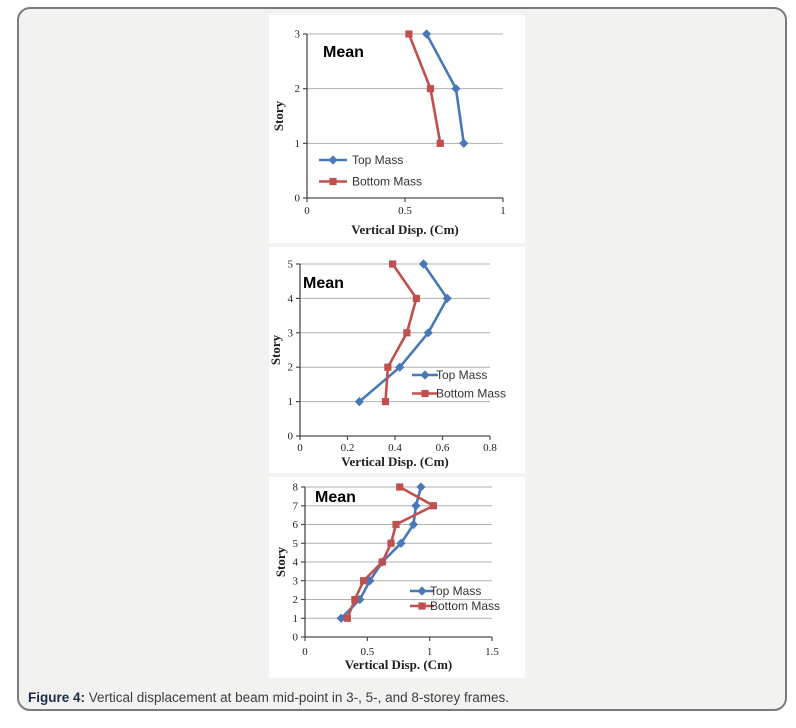 This screenshot has height=728, width=796. Describe the element at coordinates (395, 448) in the screenshot. I see `x-tick-label-0.4: 0.4` at that location.